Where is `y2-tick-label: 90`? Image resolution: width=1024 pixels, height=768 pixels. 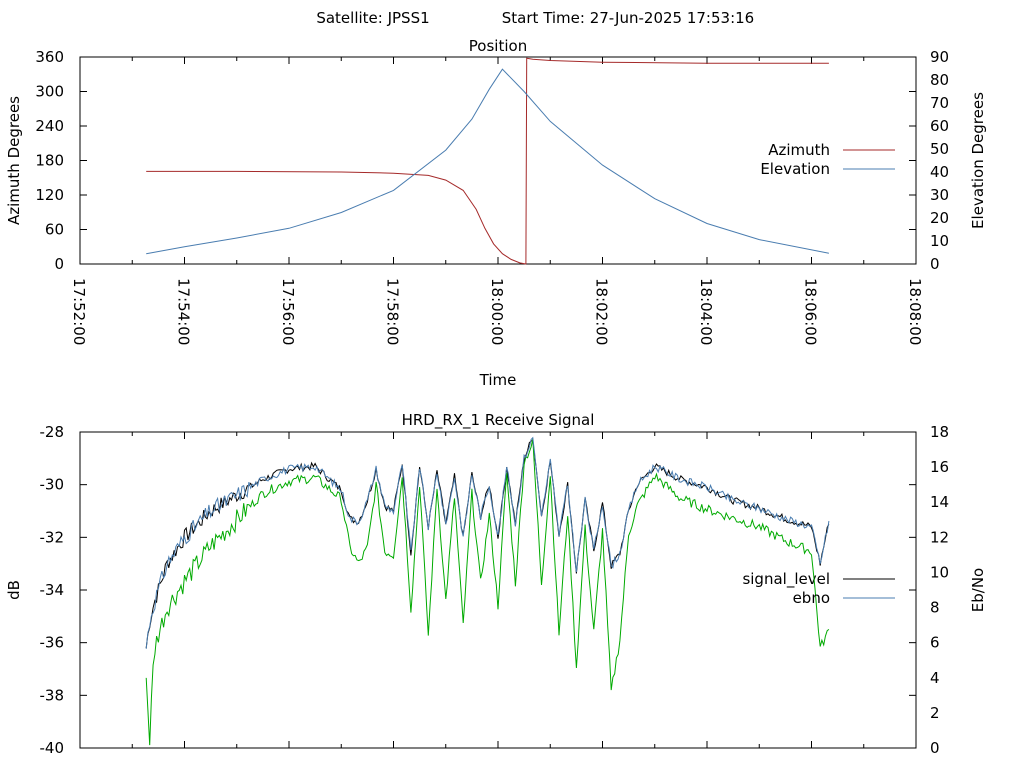 y2-tick-label: 90 is located at coordinates (939, 57).